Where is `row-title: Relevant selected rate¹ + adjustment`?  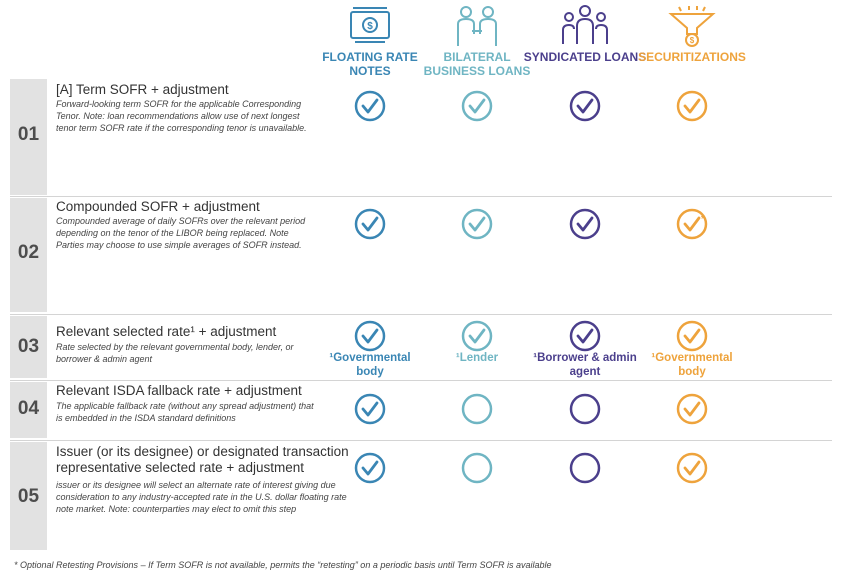
row-title: Relevant selected rate¹ + adjustment is located at coordinates (166, 331).